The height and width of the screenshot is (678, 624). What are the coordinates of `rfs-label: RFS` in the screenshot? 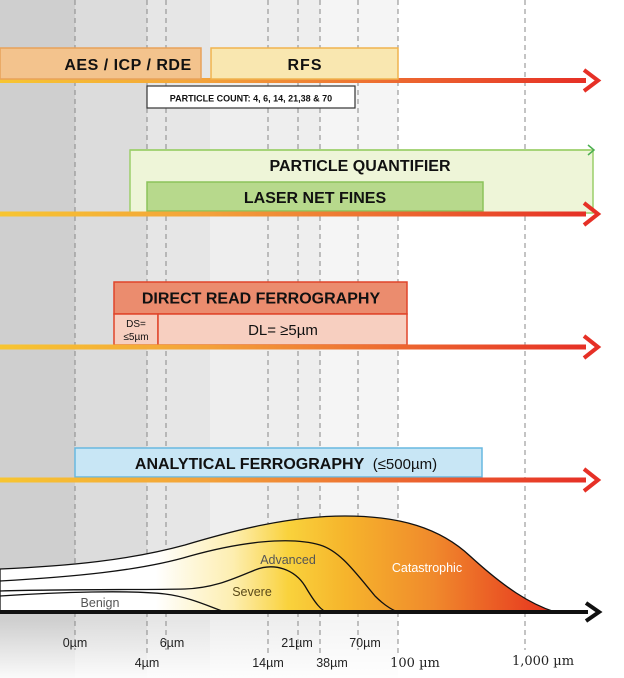 It's located at (305, 65).